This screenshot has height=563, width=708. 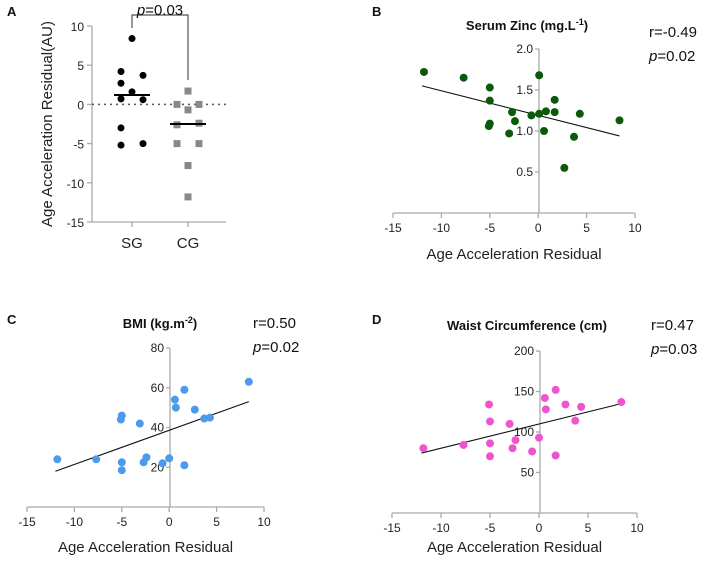 What do you see at coordinates (158, 348) in the screenshot?
I see `y-tick-label: 80` at bounding box center [158, 348].